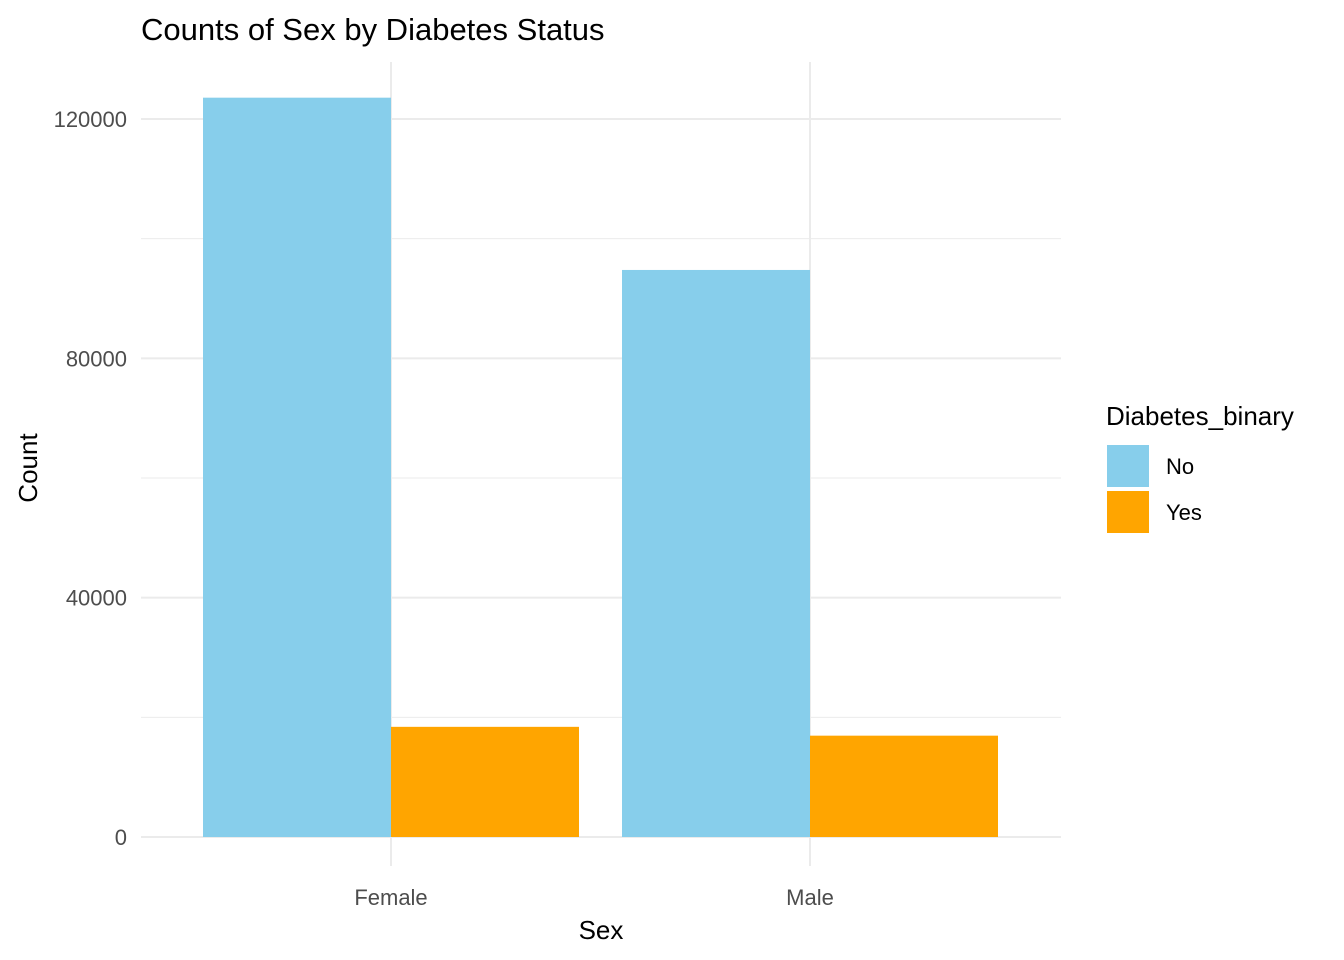 This screenshot has height=960, width=1344. I want to click on x-axis-label: Sex, so click(601, 930).